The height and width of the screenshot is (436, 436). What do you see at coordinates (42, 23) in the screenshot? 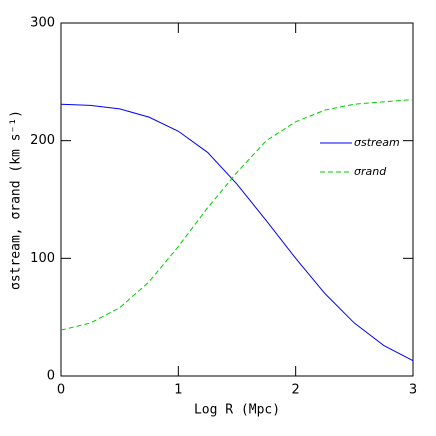
I see `y-tick-label: 300` at bounding box center [42, 23].